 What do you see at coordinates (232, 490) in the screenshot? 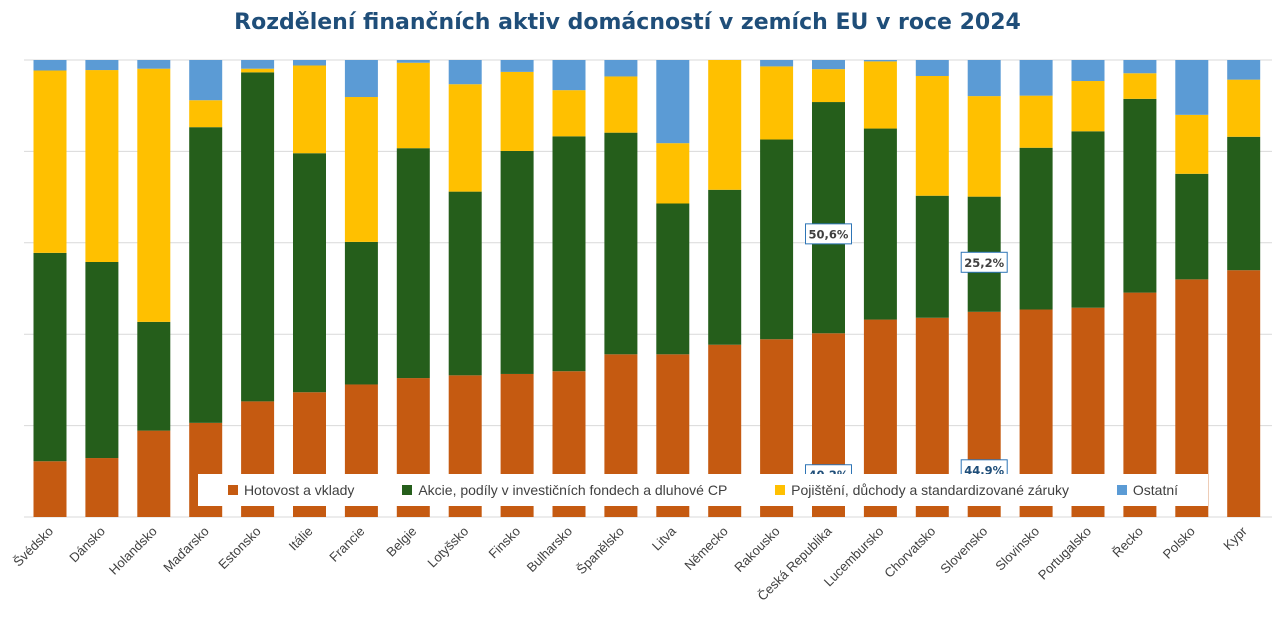
I see `legend-swatch-cash` at bounding box center [232, 490].